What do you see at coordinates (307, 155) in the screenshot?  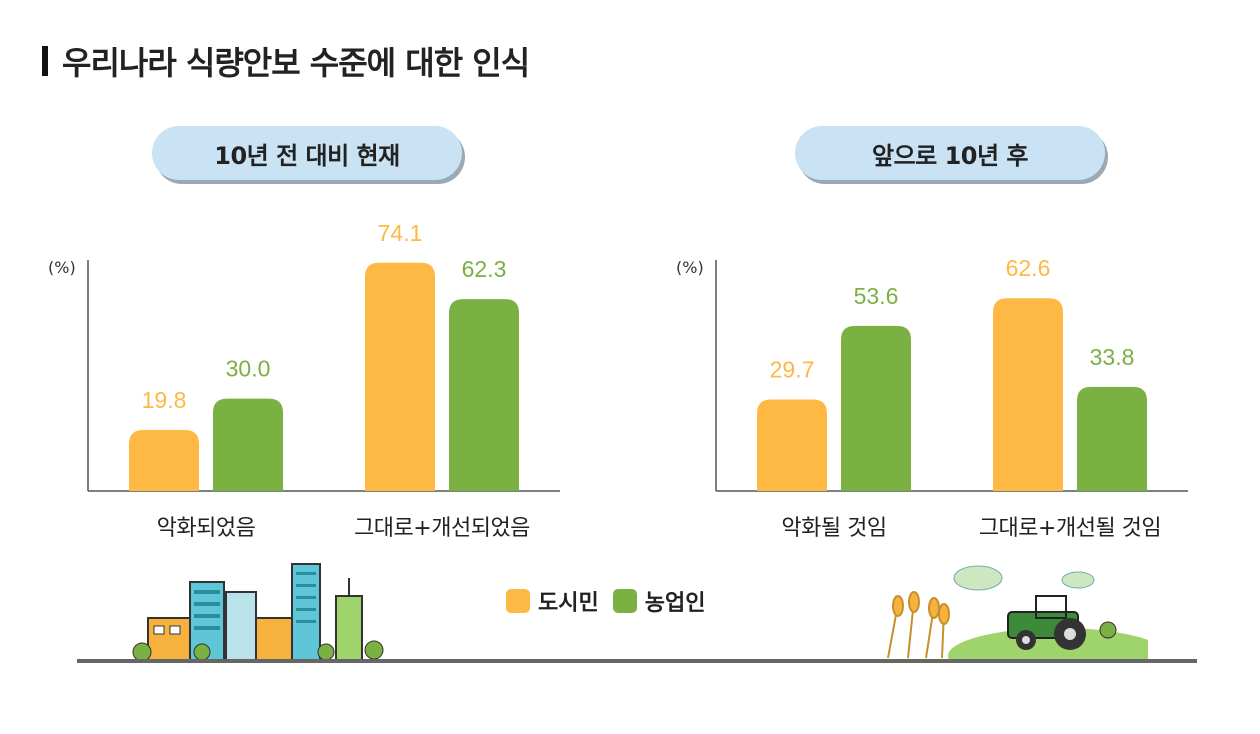 I see `chart-1-title-text: 10년 전 대비 현재` at bounding box center [307, 155].